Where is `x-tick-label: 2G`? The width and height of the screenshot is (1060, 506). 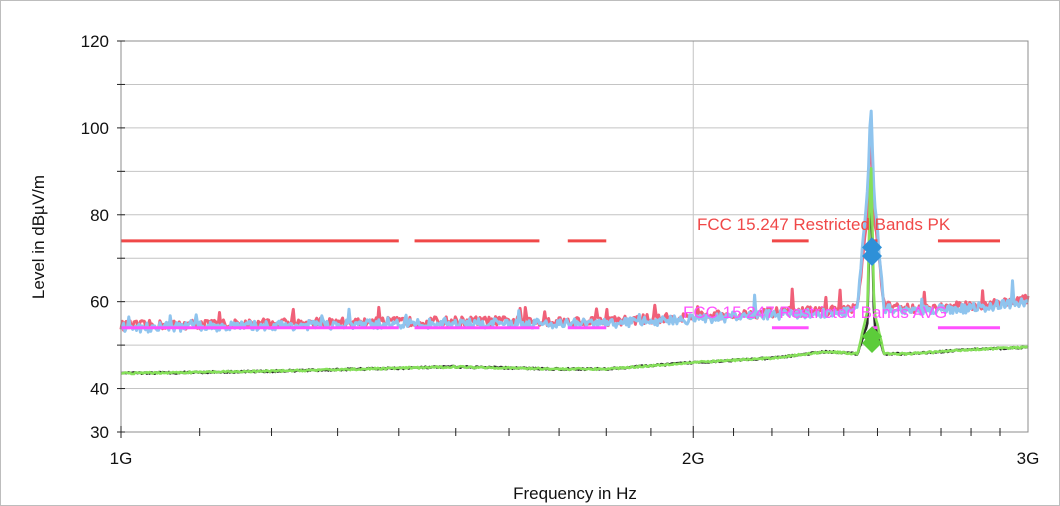 x-tick-label: 2G is located at coordinates (693, 458).